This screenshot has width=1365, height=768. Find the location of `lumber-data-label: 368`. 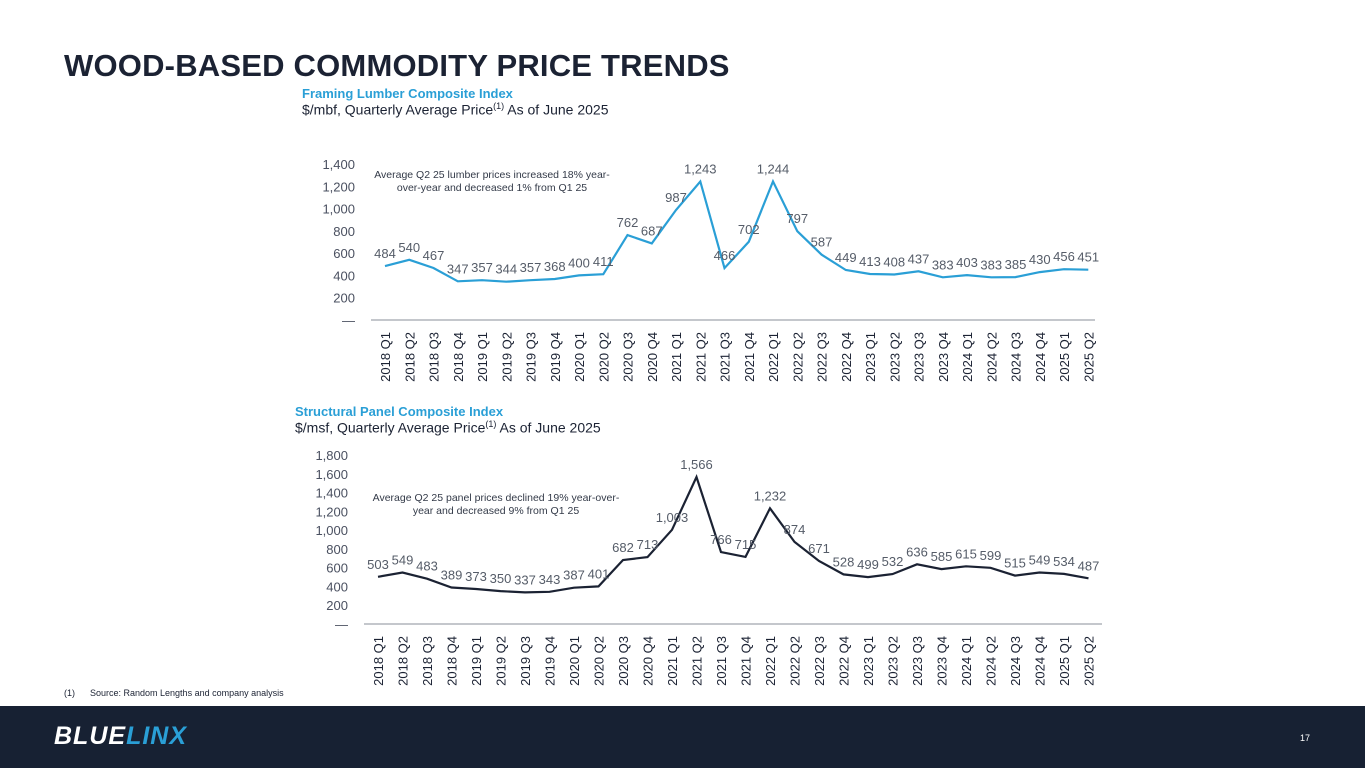

lumber-data-label: 368 is located at coordinates (555, 266).